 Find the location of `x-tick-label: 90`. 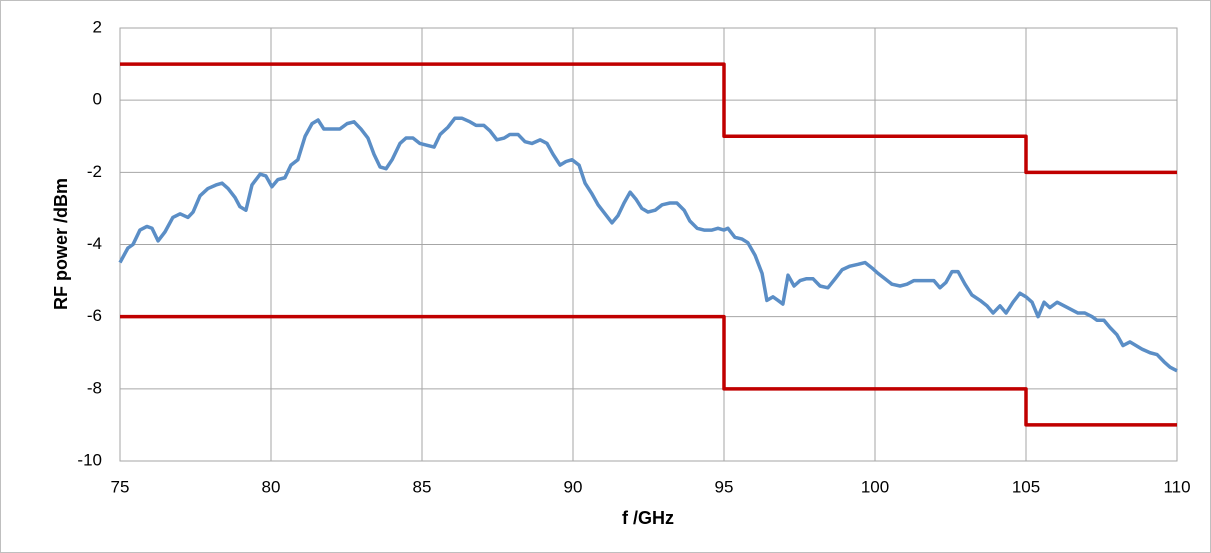

x-tick-label: 90 is located at coordinates (573, 486).